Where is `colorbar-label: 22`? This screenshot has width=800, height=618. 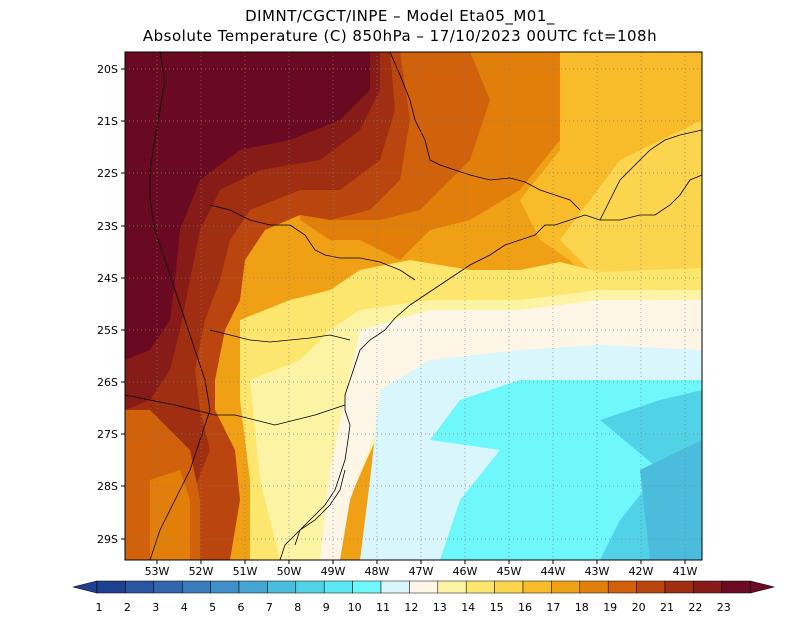 colorbar-label: 22 is located at coordinates (695, 607).